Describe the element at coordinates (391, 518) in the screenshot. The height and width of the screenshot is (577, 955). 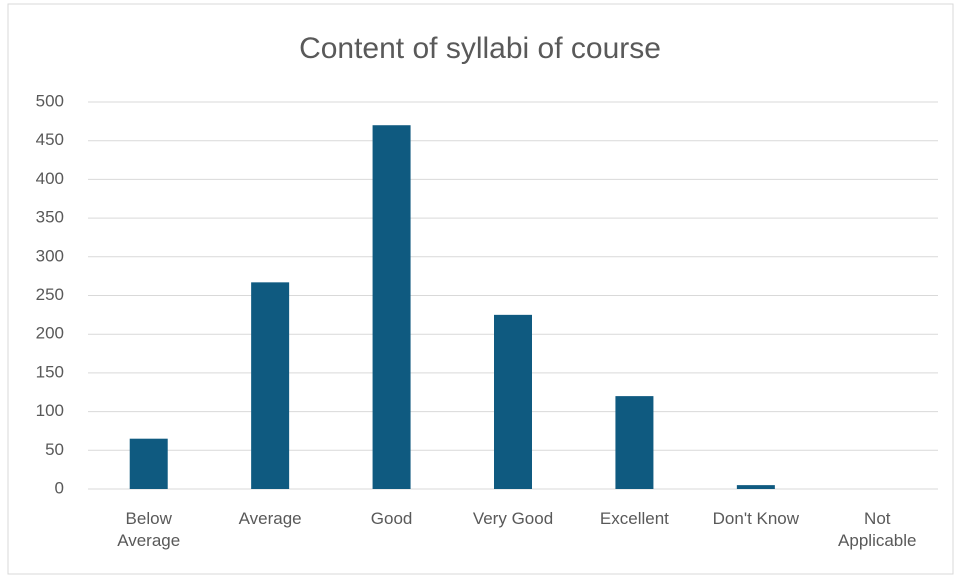
I see `x-tick-label: Good` at that location.